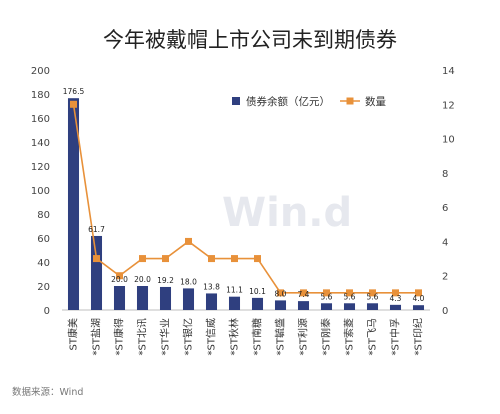 The height and width of the screenshot is (414, 500). What do you see at coordinates (188, 281) in the screenshot?
I see `bar-value-label: 18.0` at bounding box center [188, 281].